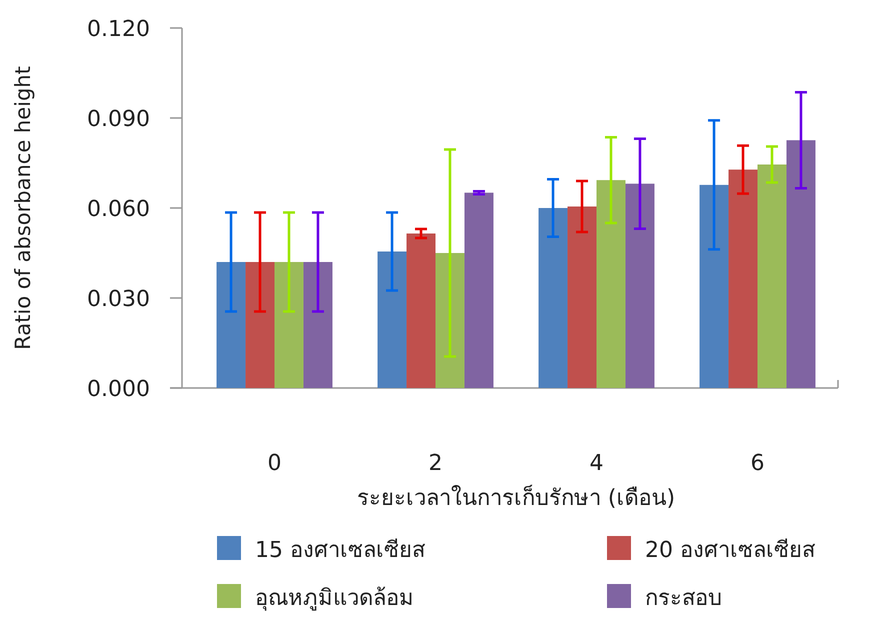 This screenshot has height=621, width=884. Describe the element at coordinates (118, 29) in the screenshot. I see `y-tick-label: 0.120` at that location.